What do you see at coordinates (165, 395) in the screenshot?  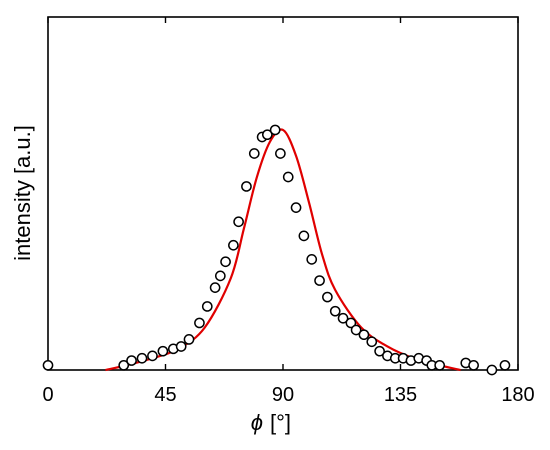 I see `x-tick-label: 45` at bounding box center [165, 395].